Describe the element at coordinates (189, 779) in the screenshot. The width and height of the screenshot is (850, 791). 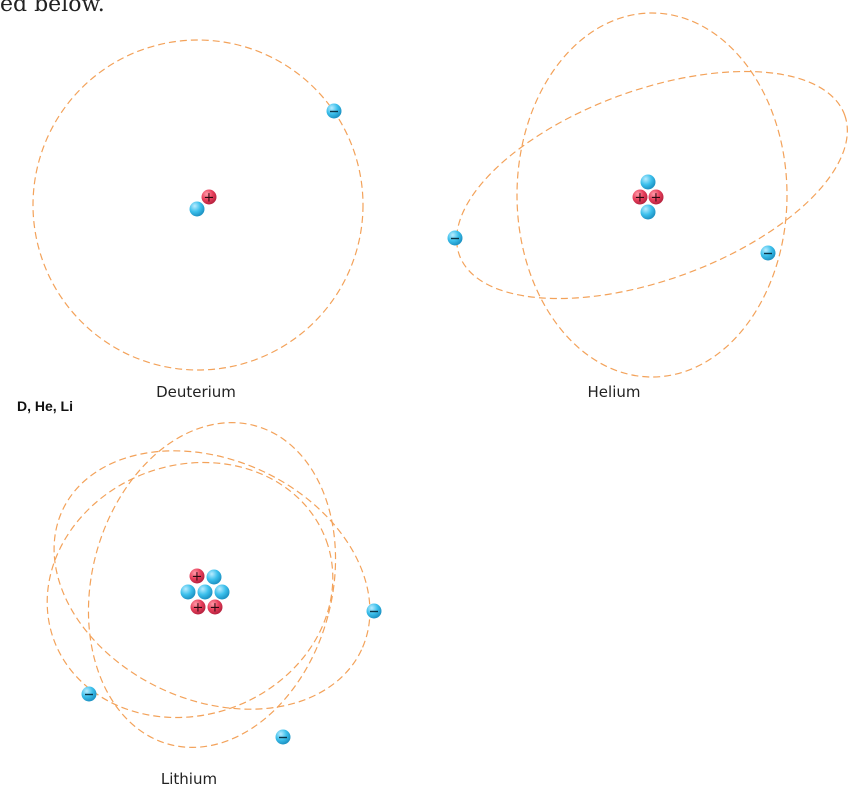
I see `lithium-label: Lithium` at that location.